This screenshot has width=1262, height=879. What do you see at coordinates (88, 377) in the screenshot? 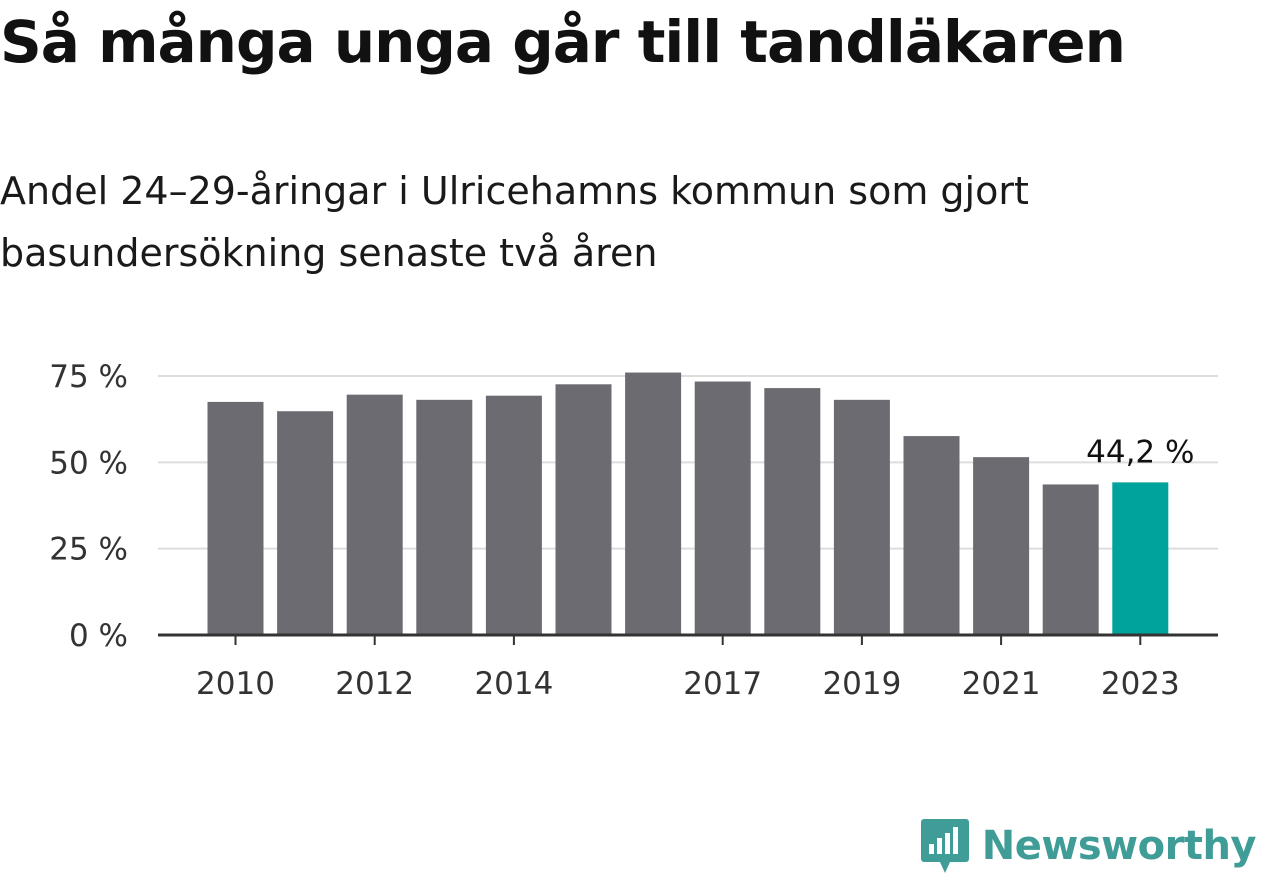
I see `y-tick-label: 75 %` at bounding box center [88, 377].